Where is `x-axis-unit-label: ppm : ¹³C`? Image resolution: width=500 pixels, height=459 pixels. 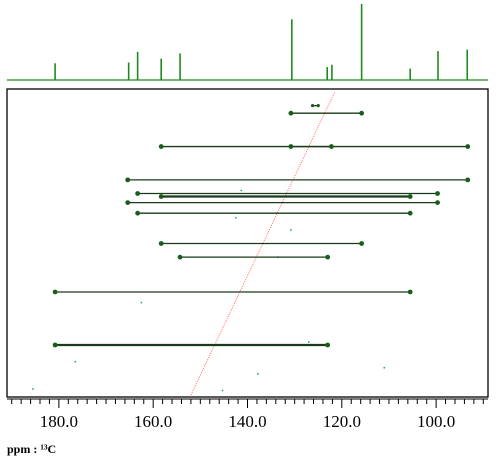 x-axis-unit-label: ppm : ¹³C is located at coordinates (31, 449).